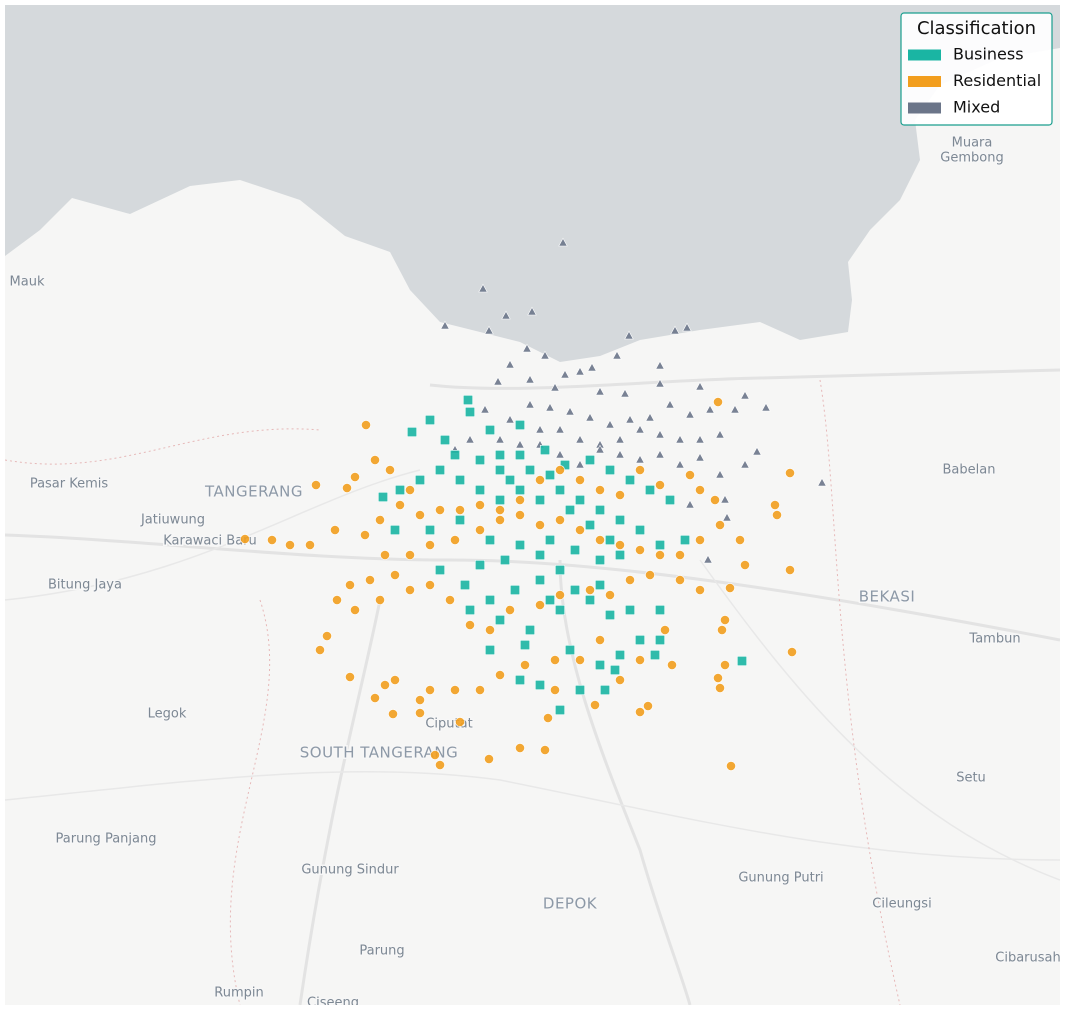 This screenshot has height=1014, width=1065. What do you see at coordinates (860, 692) in the screenshot?
I see `admin-border` at bounding box center [860, 692].